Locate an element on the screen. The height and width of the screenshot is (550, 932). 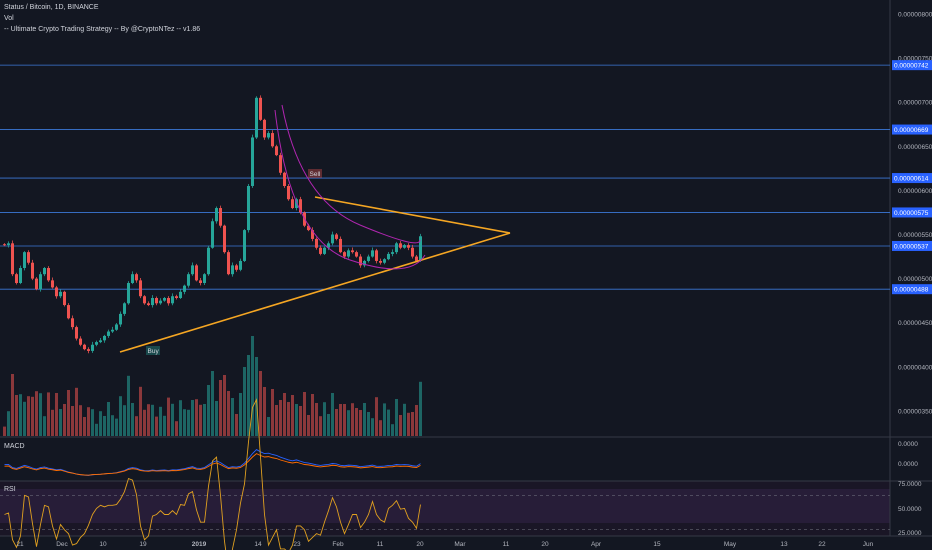
signal-tag-bg is located at coordinates (315, 173).